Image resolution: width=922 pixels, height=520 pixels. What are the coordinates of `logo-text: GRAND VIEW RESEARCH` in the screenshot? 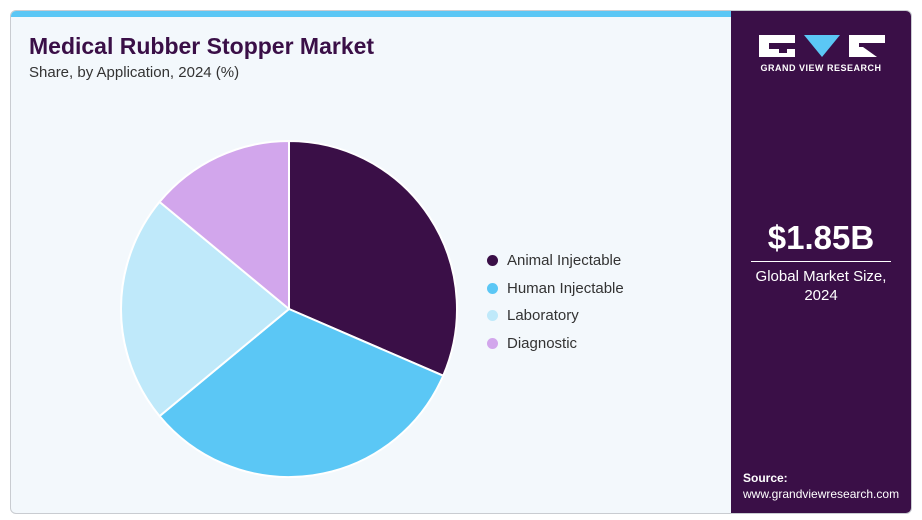 It's located at (821, 68).